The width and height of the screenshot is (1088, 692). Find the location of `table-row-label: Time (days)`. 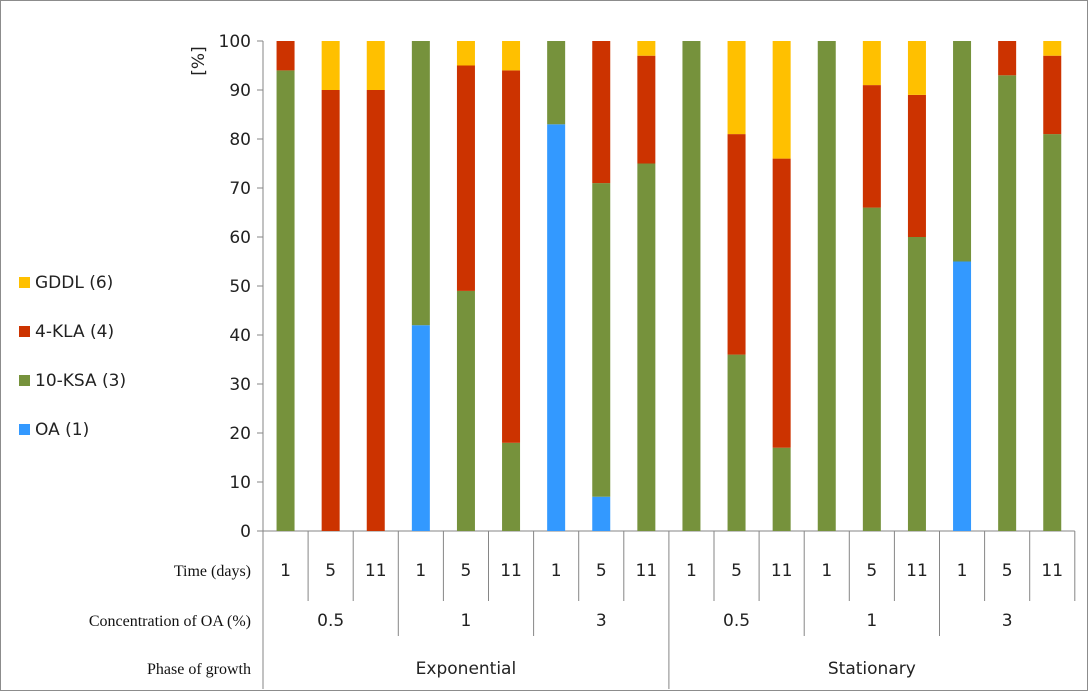

table-row-label: Time (days) is located at coordinates (212, 571).